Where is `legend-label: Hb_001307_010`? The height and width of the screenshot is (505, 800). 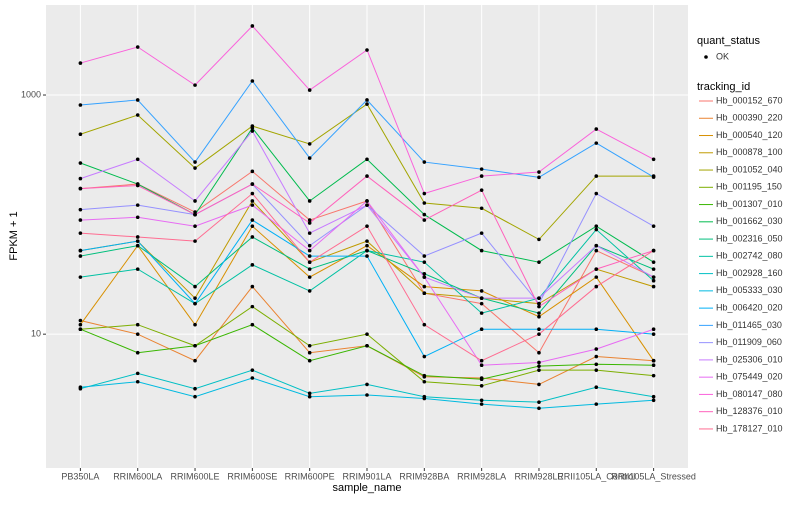
legend-label: Hb_001307_010 is located at coordinates (749, 204).